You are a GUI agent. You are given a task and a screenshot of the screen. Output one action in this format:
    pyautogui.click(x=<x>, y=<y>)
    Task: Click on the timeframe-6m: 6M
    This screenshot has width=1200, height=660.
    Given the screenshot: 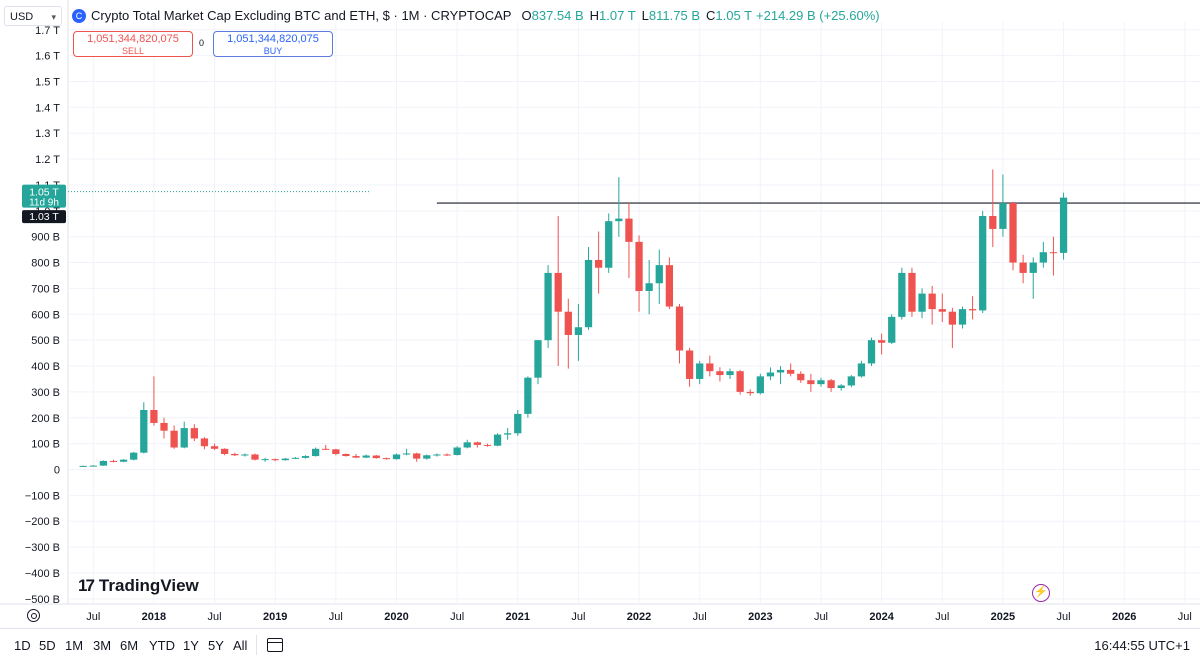 What is the action you would take?
    pyautogui.click(x=129, y=645)
    